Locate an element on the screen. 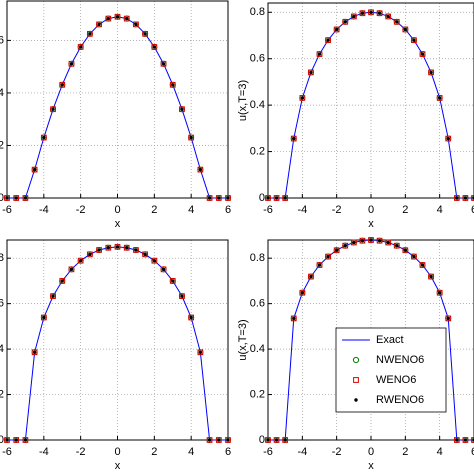 This screenshot has width=474, height=474. y-axis-label: u(x,T=3) is located at coordinates (243, 100).